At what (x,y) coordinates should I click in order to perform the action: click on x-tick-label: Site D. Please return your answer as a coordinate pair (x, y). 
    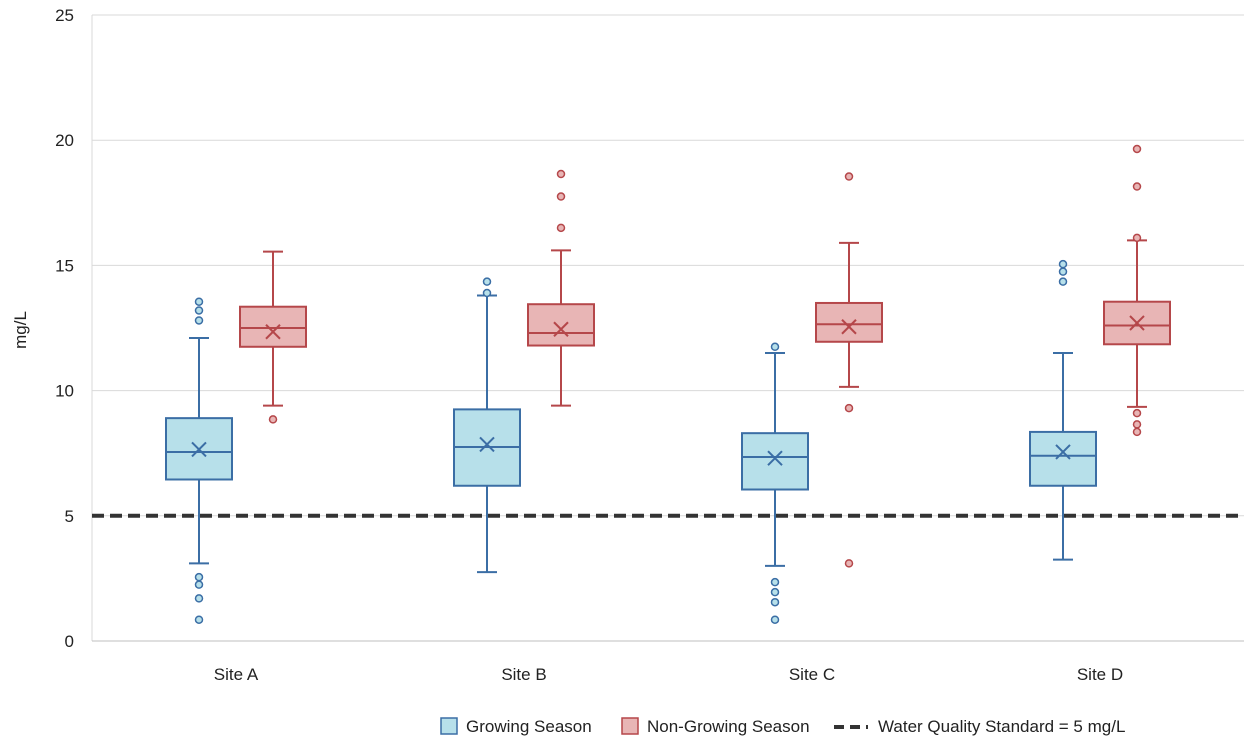
    Looking at the image, I should click on (1100, 674).